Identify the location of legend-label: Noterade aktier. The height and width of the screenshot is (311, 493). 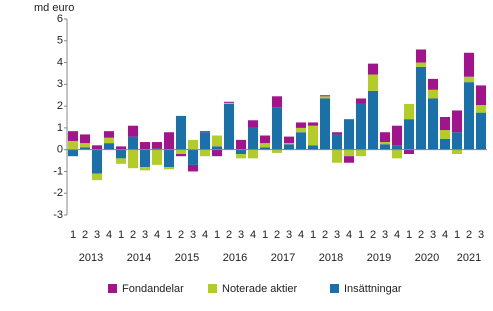
(260, 289).